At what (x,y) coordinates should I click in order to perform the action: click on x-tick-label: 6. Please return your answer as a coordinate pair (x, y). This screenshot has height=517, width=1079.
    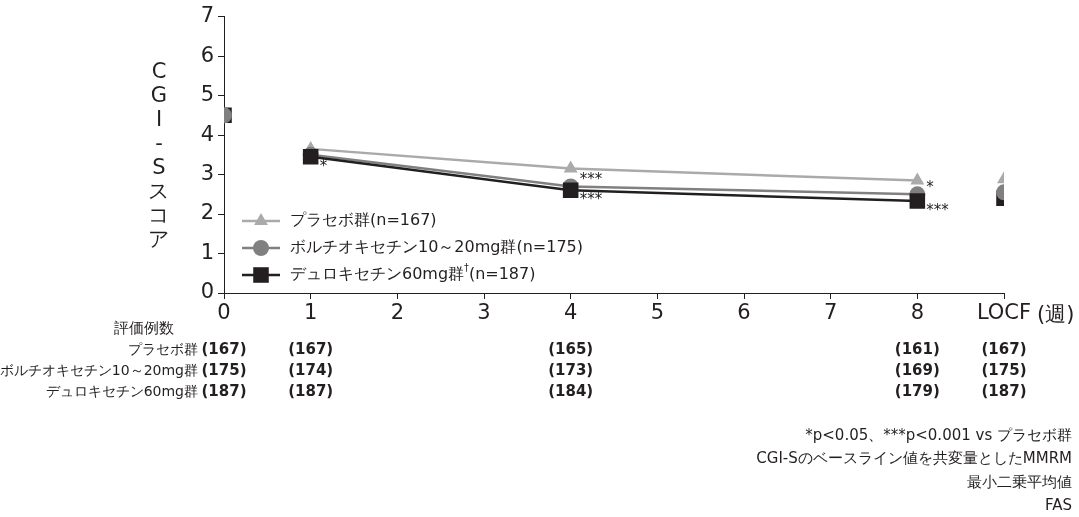
    Looking at the image, I should click on (744, 312).